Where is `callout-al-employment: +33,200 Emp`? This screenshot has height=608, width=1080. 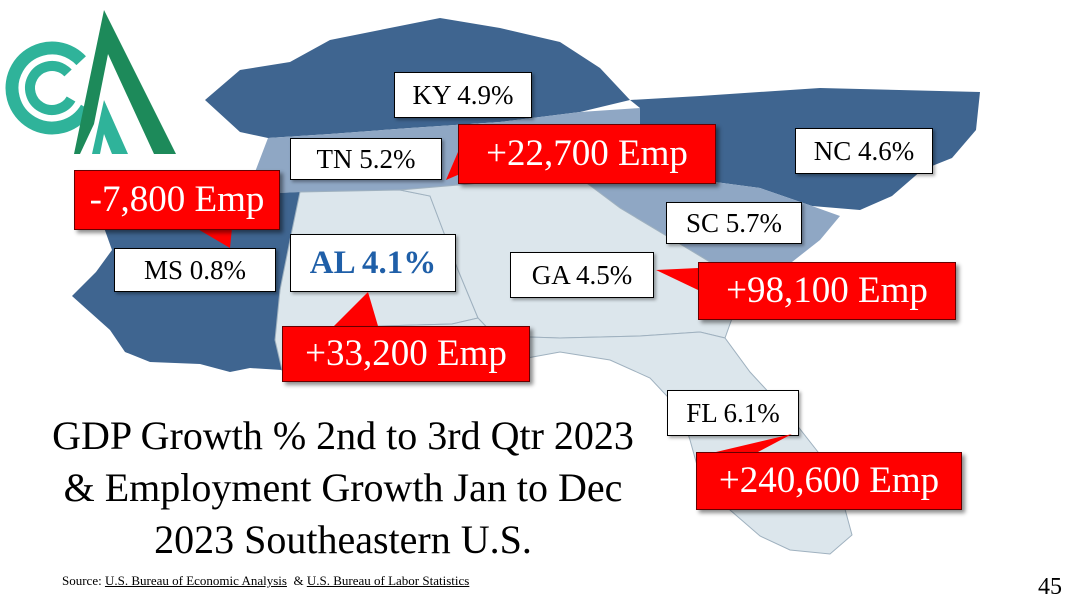 callout-al-employment: +33,200 Emp is located at coordinates (406, 354).